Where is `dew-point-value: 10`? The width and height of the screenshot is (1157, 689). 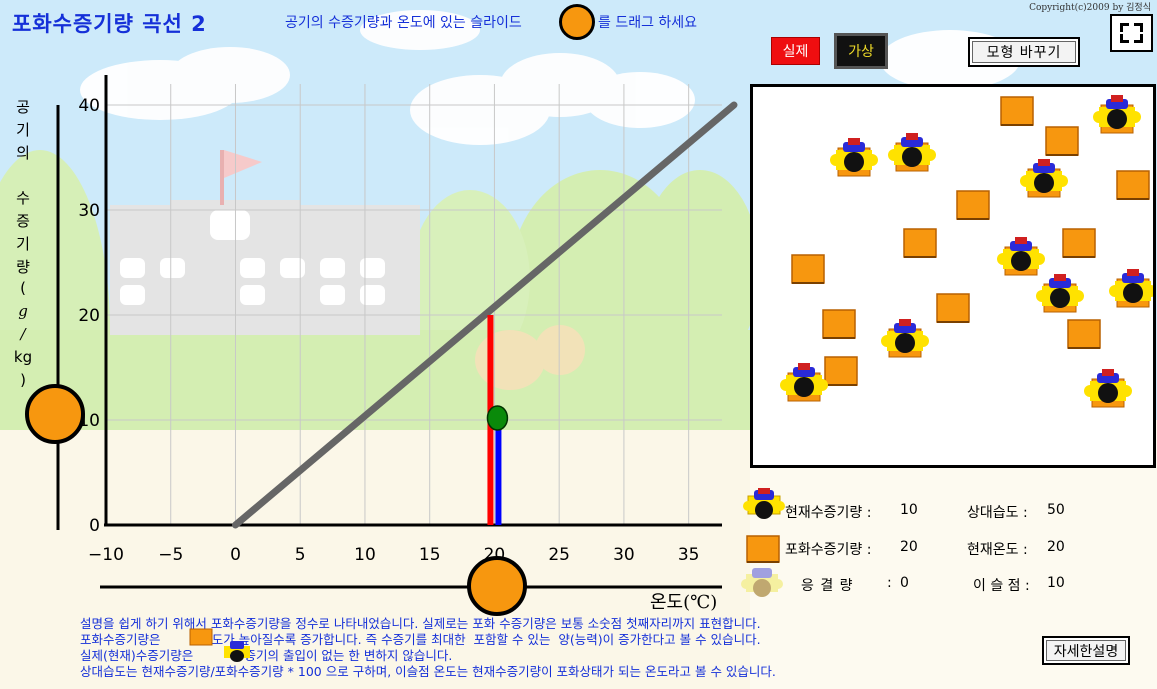
dew-point-value: 10 is located at coordinates (1056, 583).